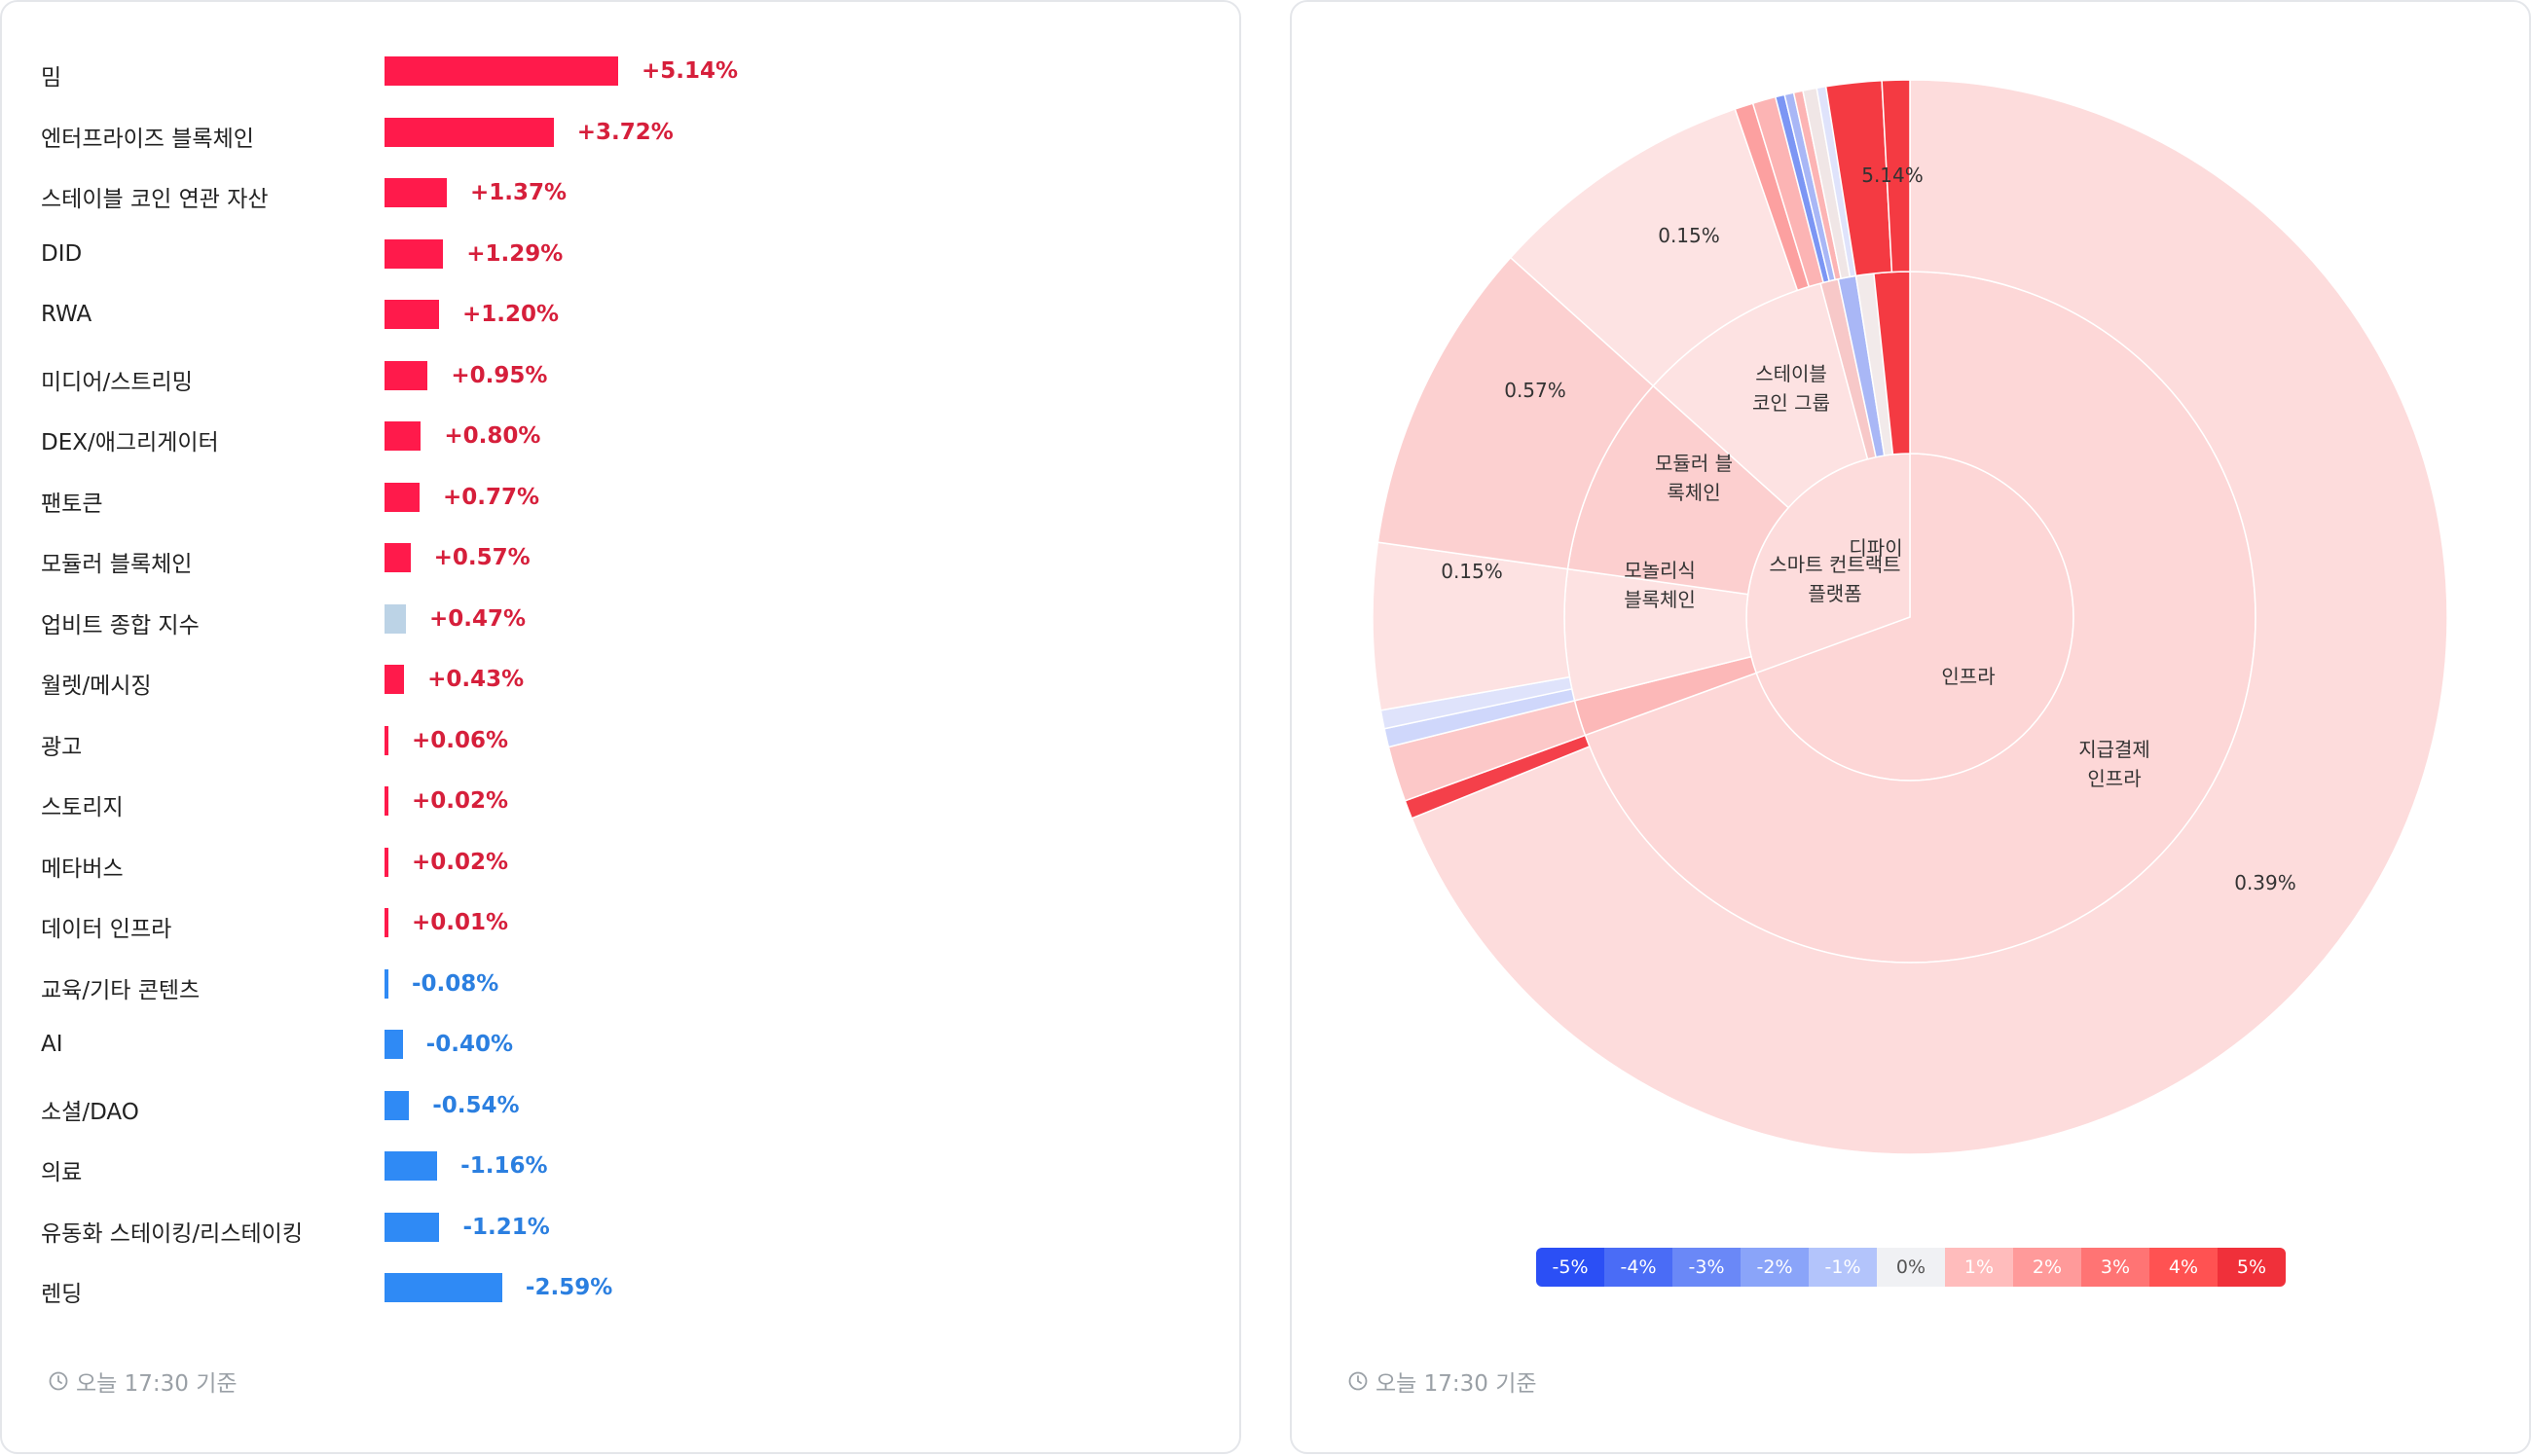  What do you see at coordinates (625, 741) in the screenshot?
I see `bar-row: 광고 +0.06%` at bounding box center [625, 741].